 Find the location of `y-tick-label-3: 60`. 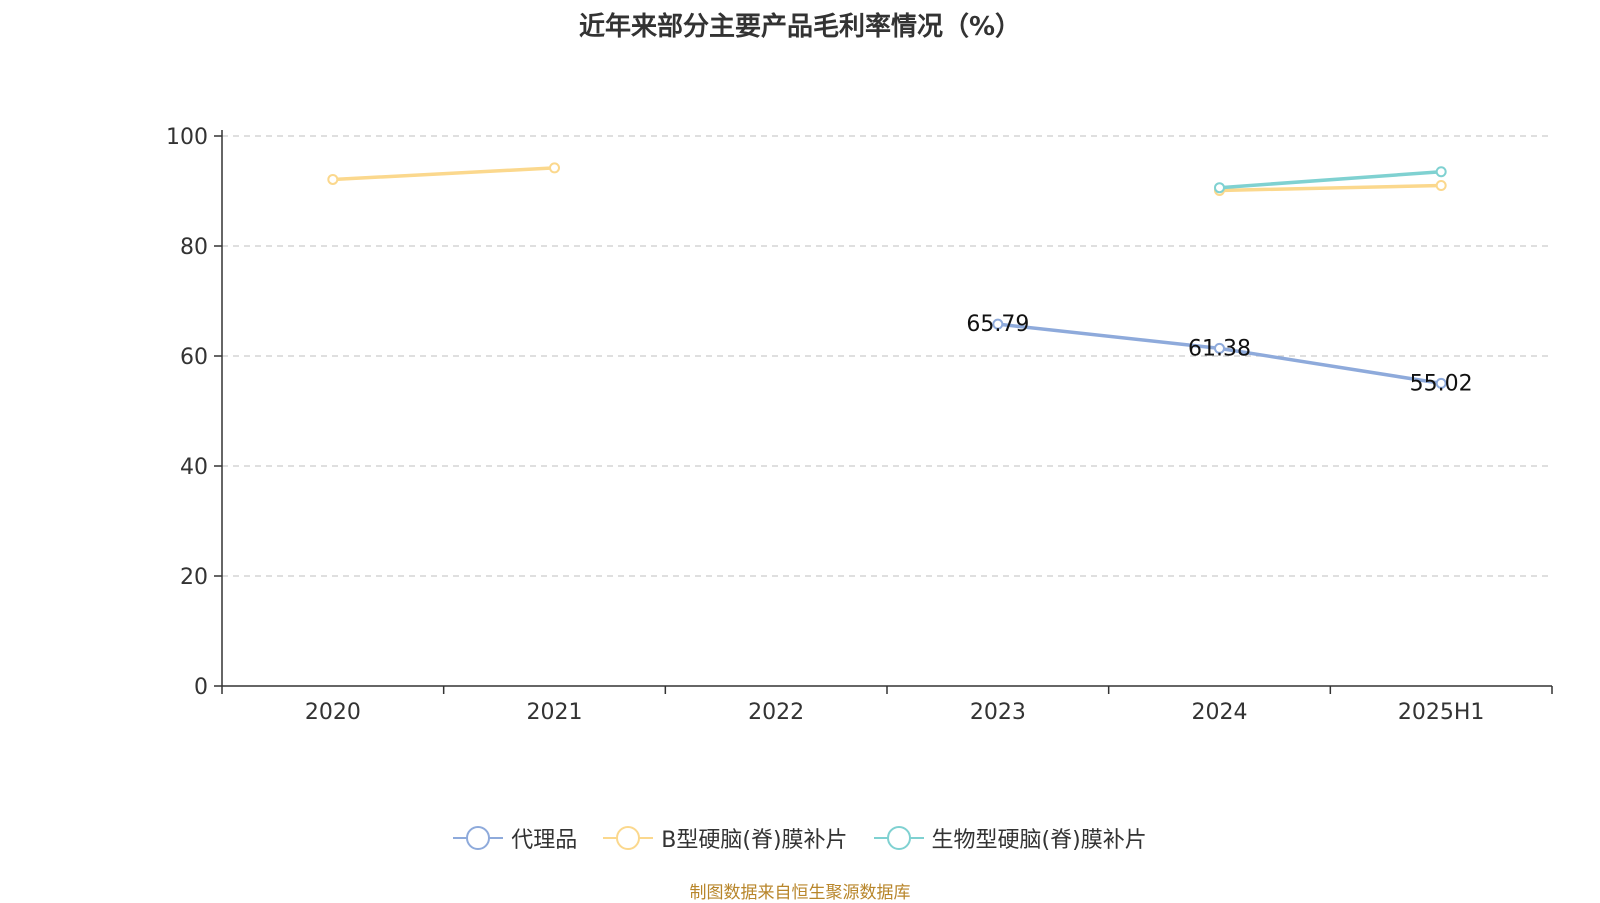

y-tick-label-3: 60 is located at coordinates (194, 357).